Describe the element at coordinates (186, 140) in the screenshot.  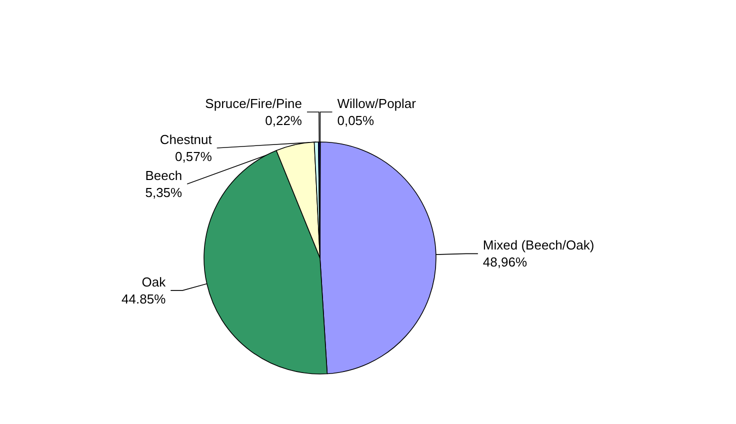
I see `slice-label: Chestnut` at that location.